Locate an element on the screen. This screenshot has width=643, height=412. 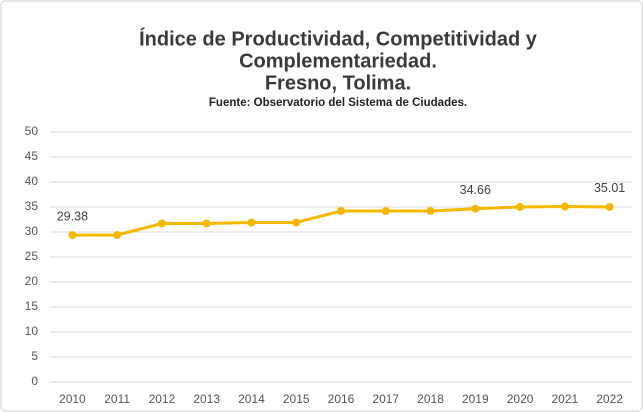
x-tick-label: 2011 is located at coordinates (117, 399).